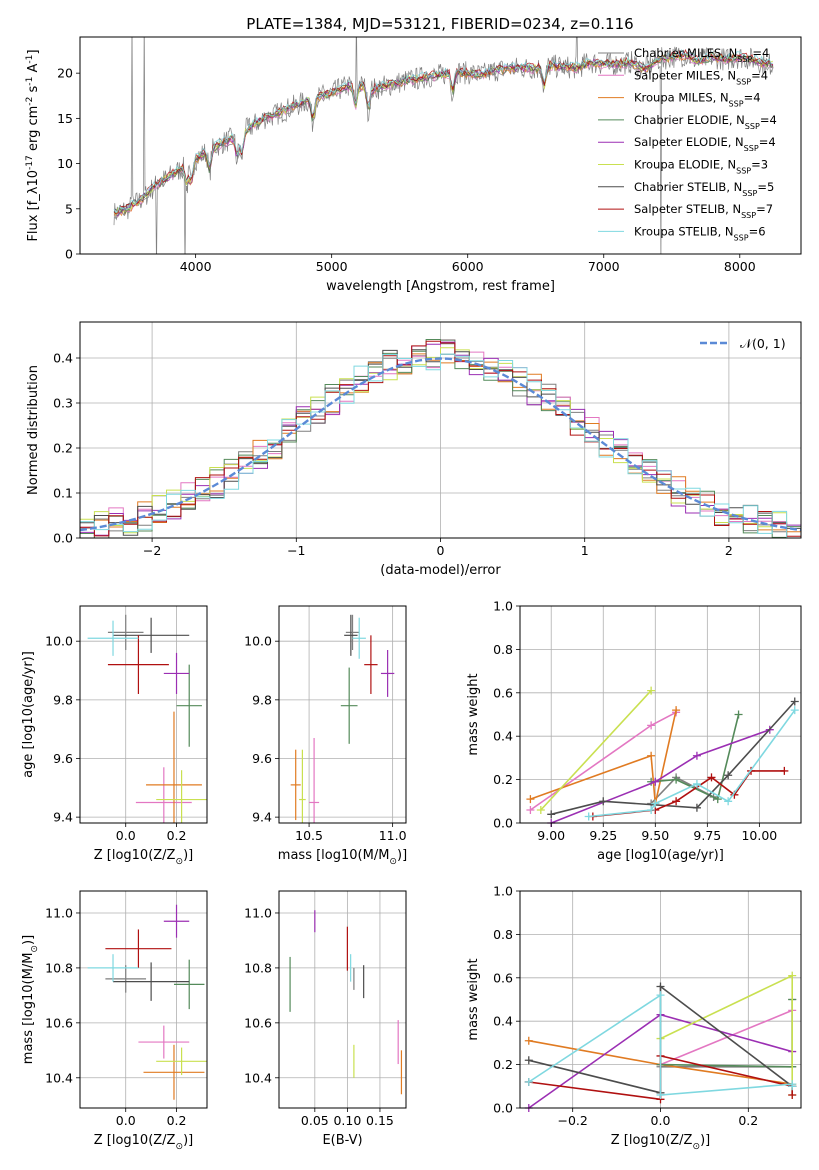 This screenshot has height=1170, width=819. What do you see at coordinates (315, 1120) in the screenshot?
I see `x-tick-label: 0.05` at bounding box center [315, 1120].